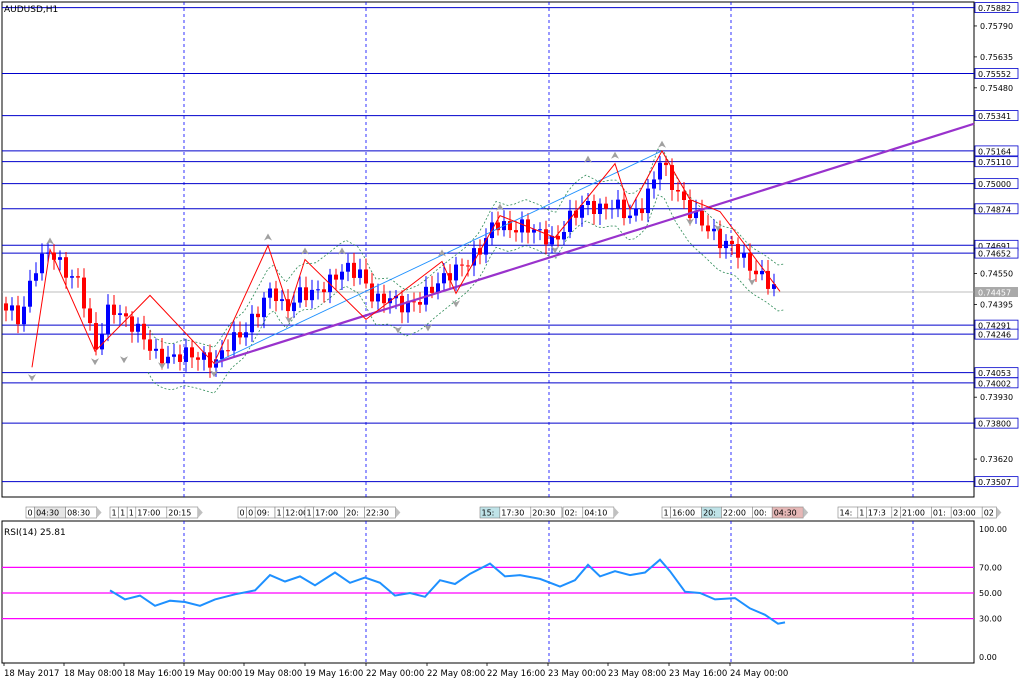 The width and height of the screenshot is (1024, 687). What do you see at coordinates (994, 383) in the screenshot?
I see `level-label-12: 0.74002` at bounding box center [994, 383].